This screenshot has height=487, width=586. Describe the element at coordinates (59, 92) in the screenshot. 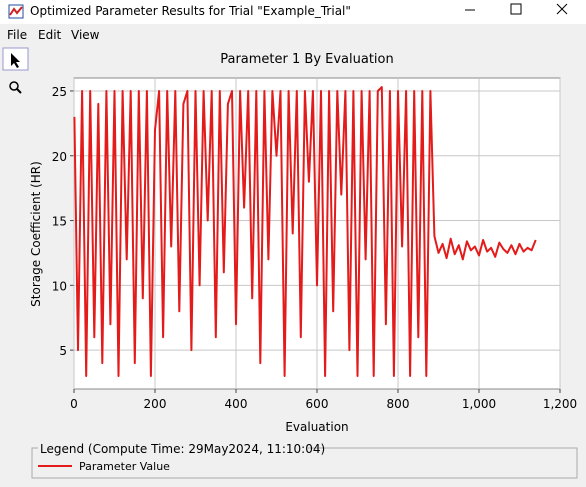

I see `y-tick-label: 25` at that location.